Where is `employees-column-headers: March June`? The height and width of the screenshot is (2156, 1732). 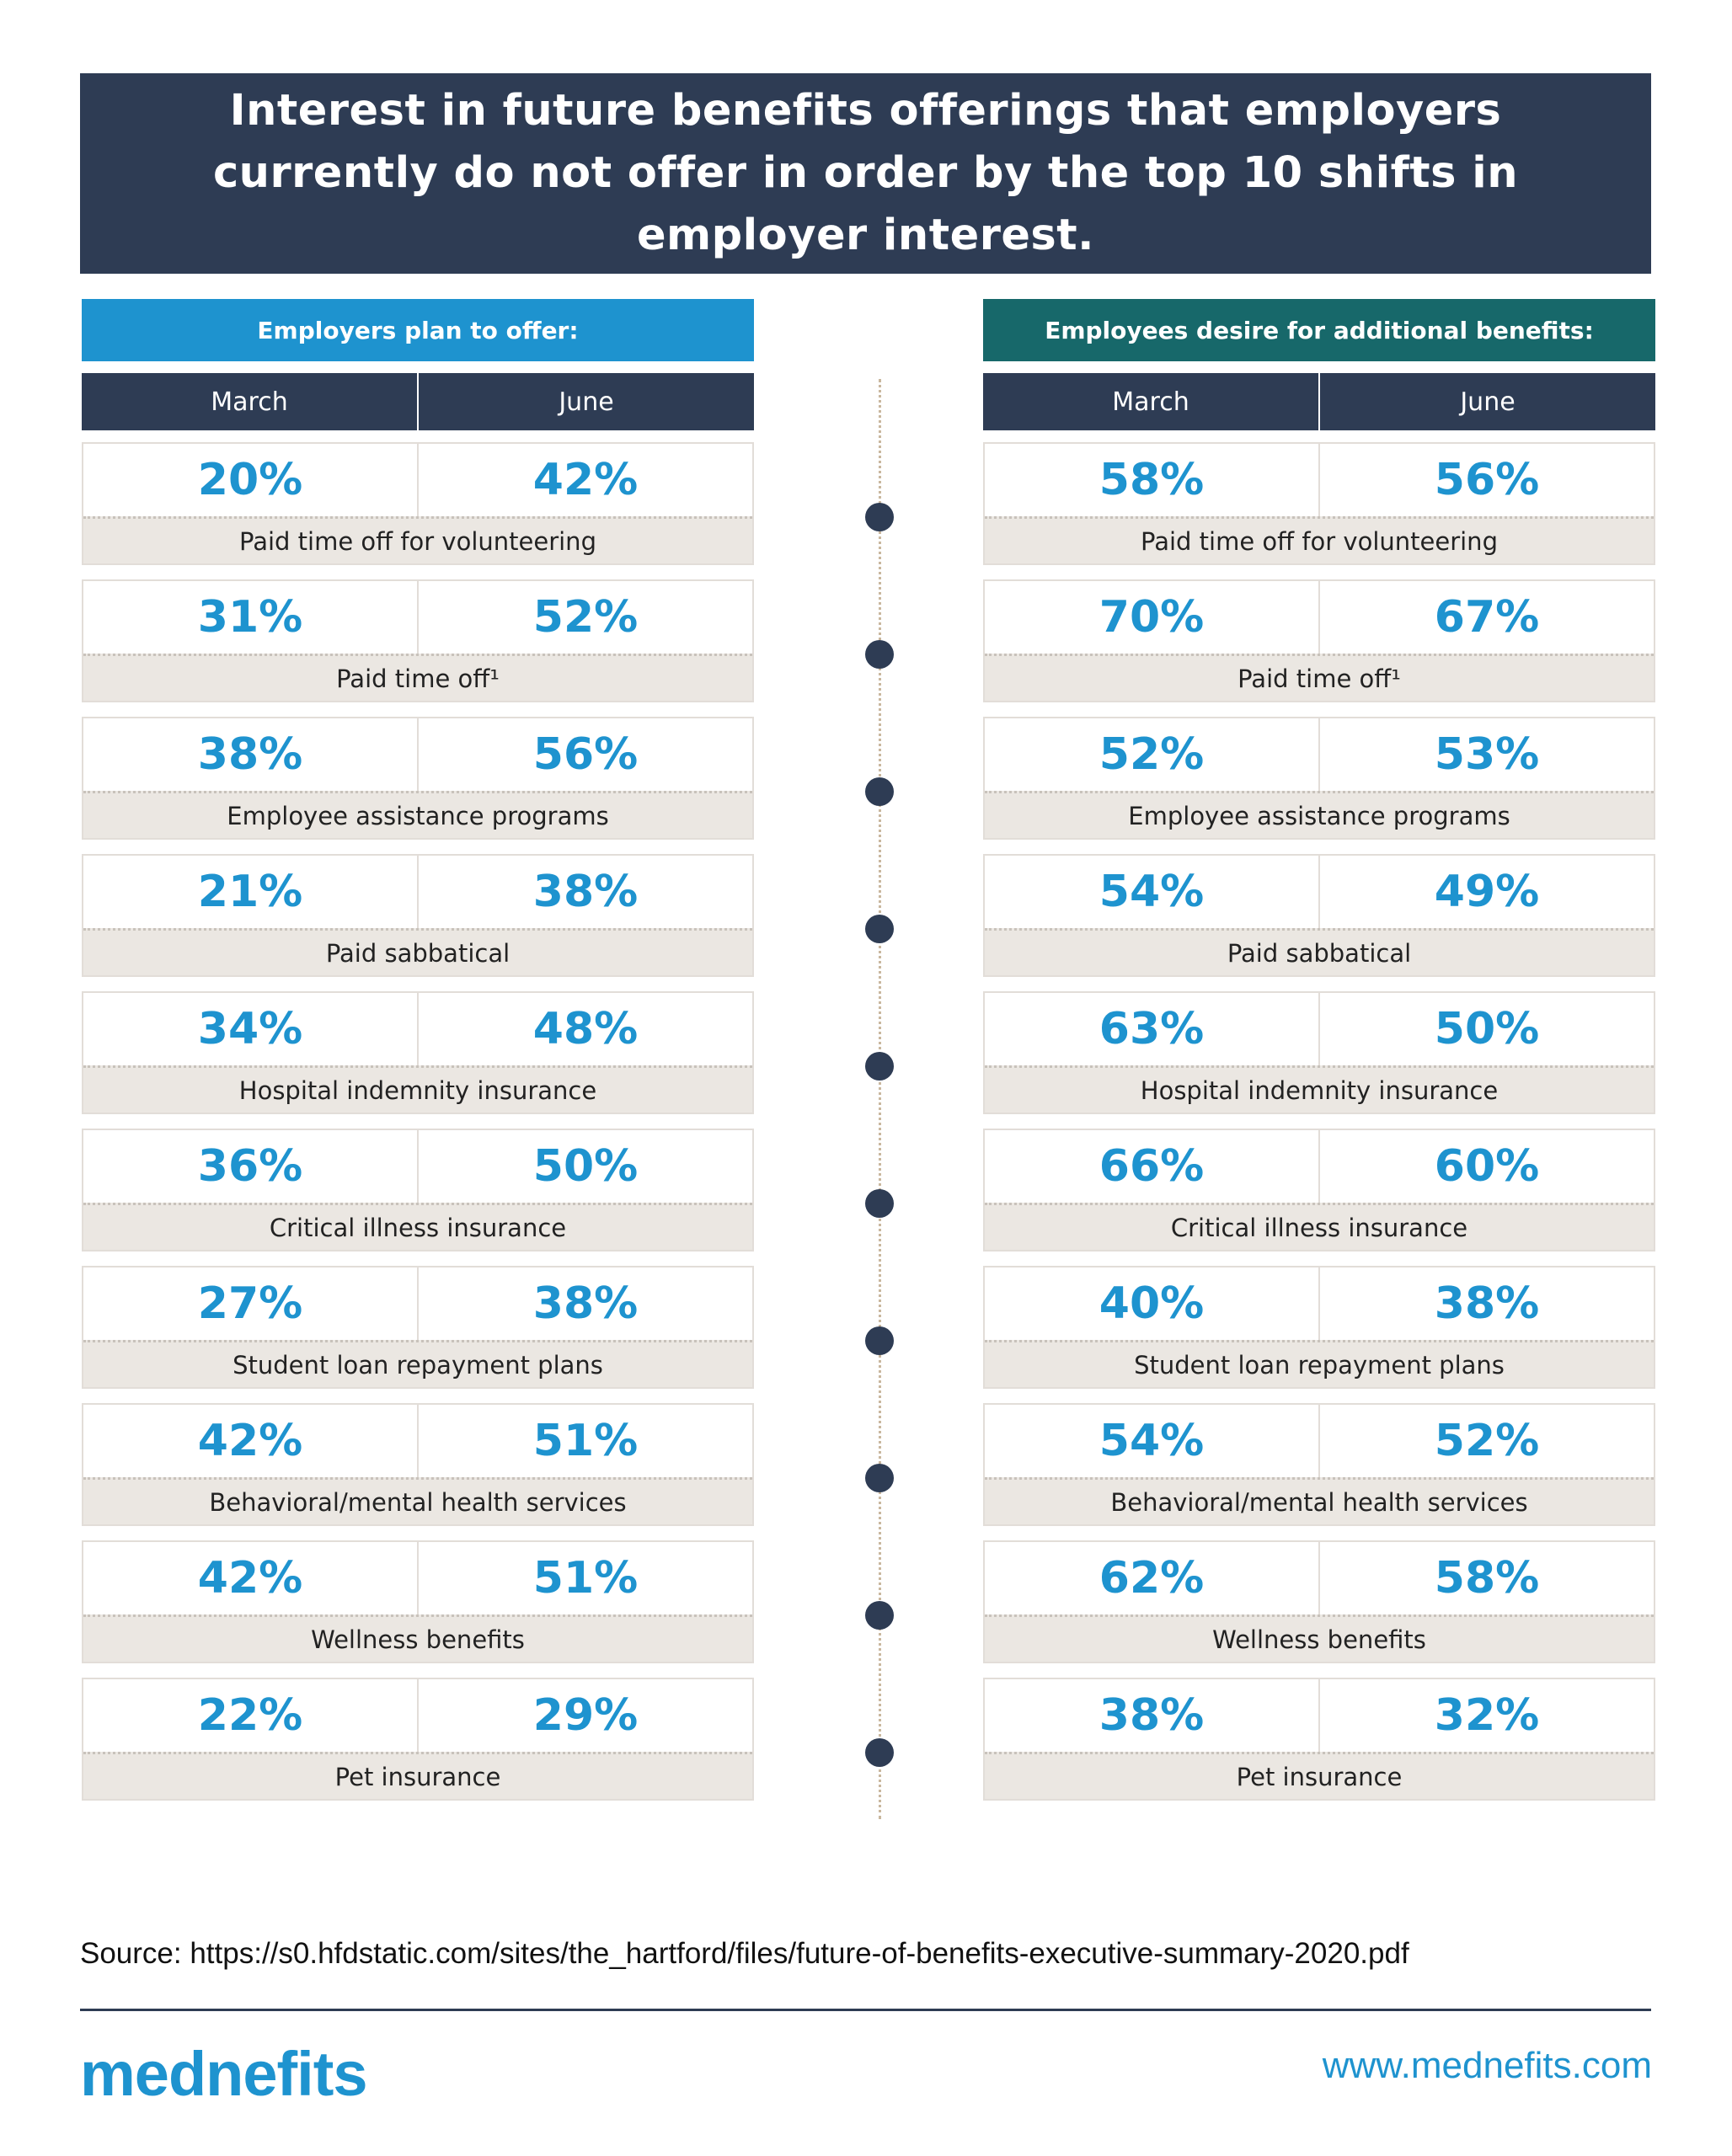 employees-column-headers: March June is located at coordinates (1319, 401).